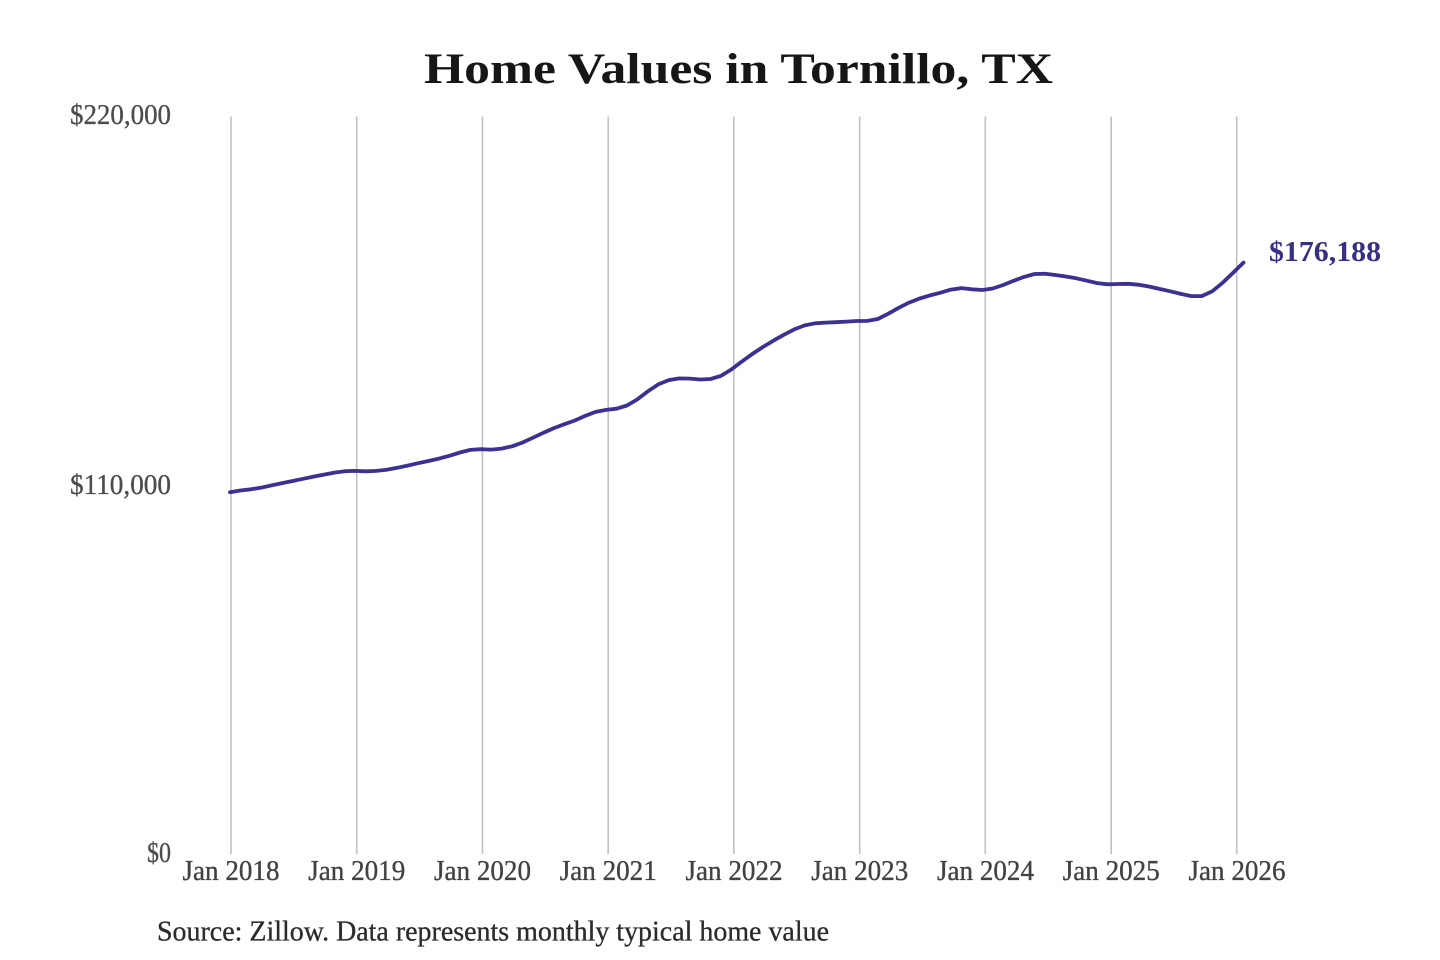  I want to click on svg-text: Home Values in Tornillo, TX, so click(738, 69).